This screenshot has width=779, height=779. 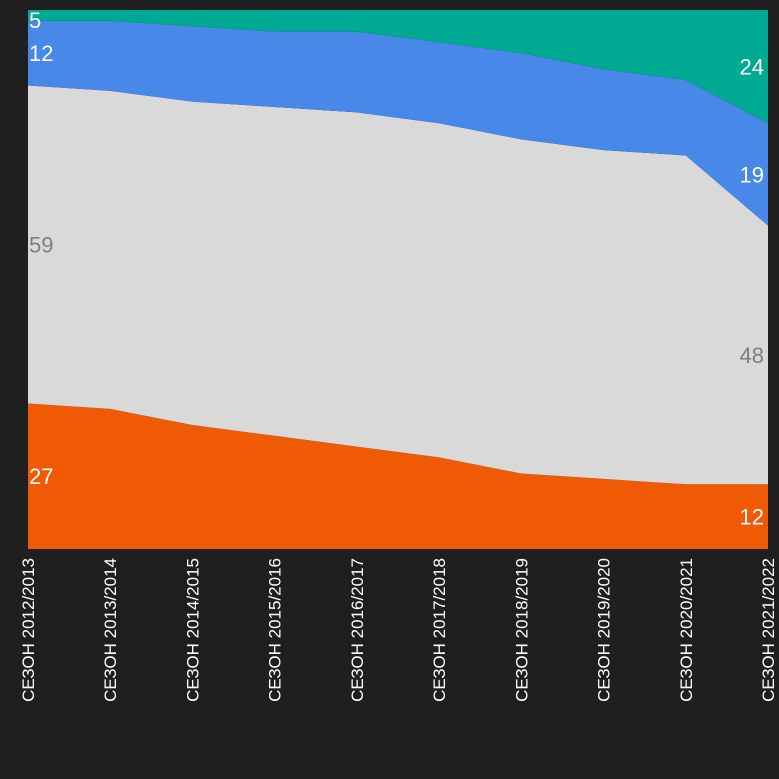 I want to click on x-tick-label-2: СЕЗОН 2014/2015, so click(x=192, y=630).